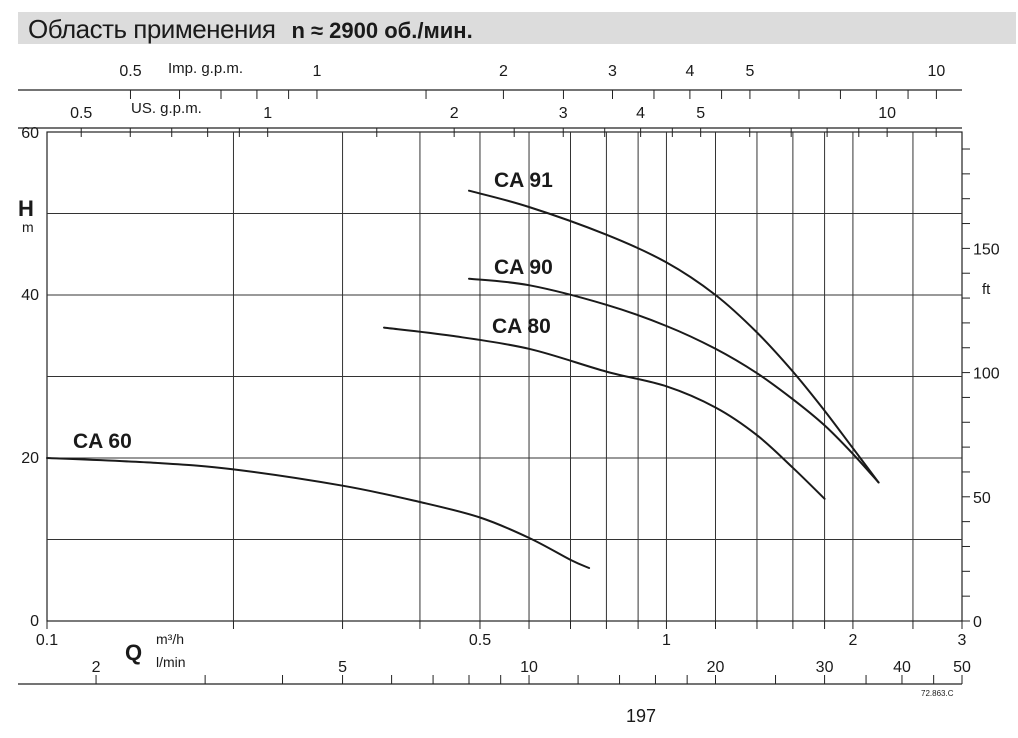  I want to click on lmin-tick-label: 30, so click(825, 667).